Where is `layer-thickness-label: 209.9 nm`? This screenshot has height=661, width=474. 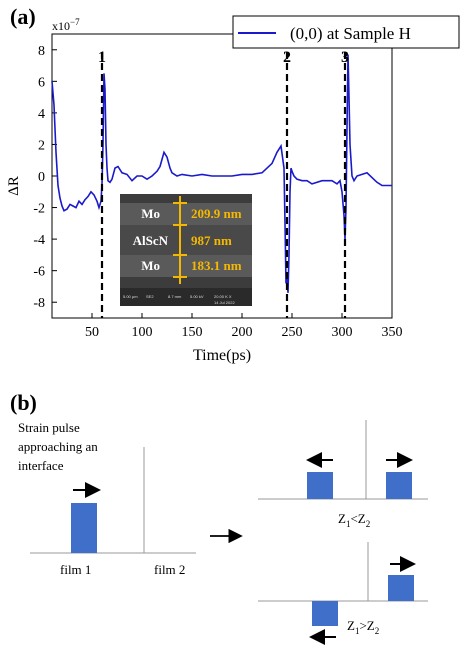
layer-thickness-label: 209.9 nm is located at coordinates (216, 213).